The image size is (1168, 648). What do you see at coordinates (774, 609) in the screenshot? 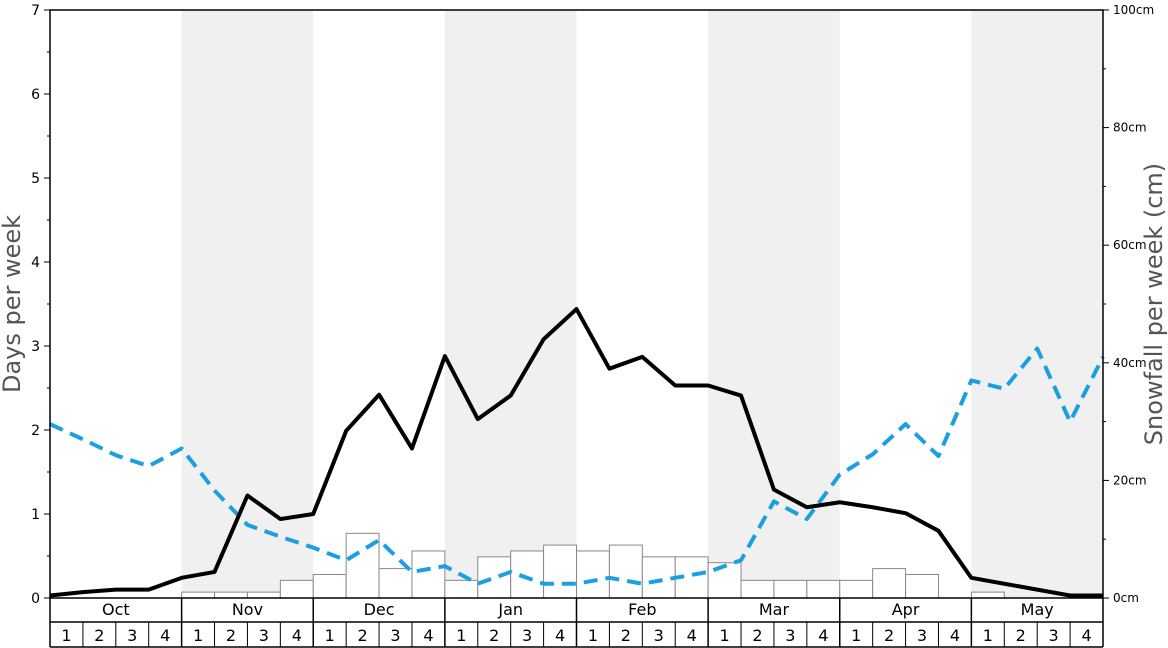
I see `month-label: Mar` at bounding box center [774, 609].